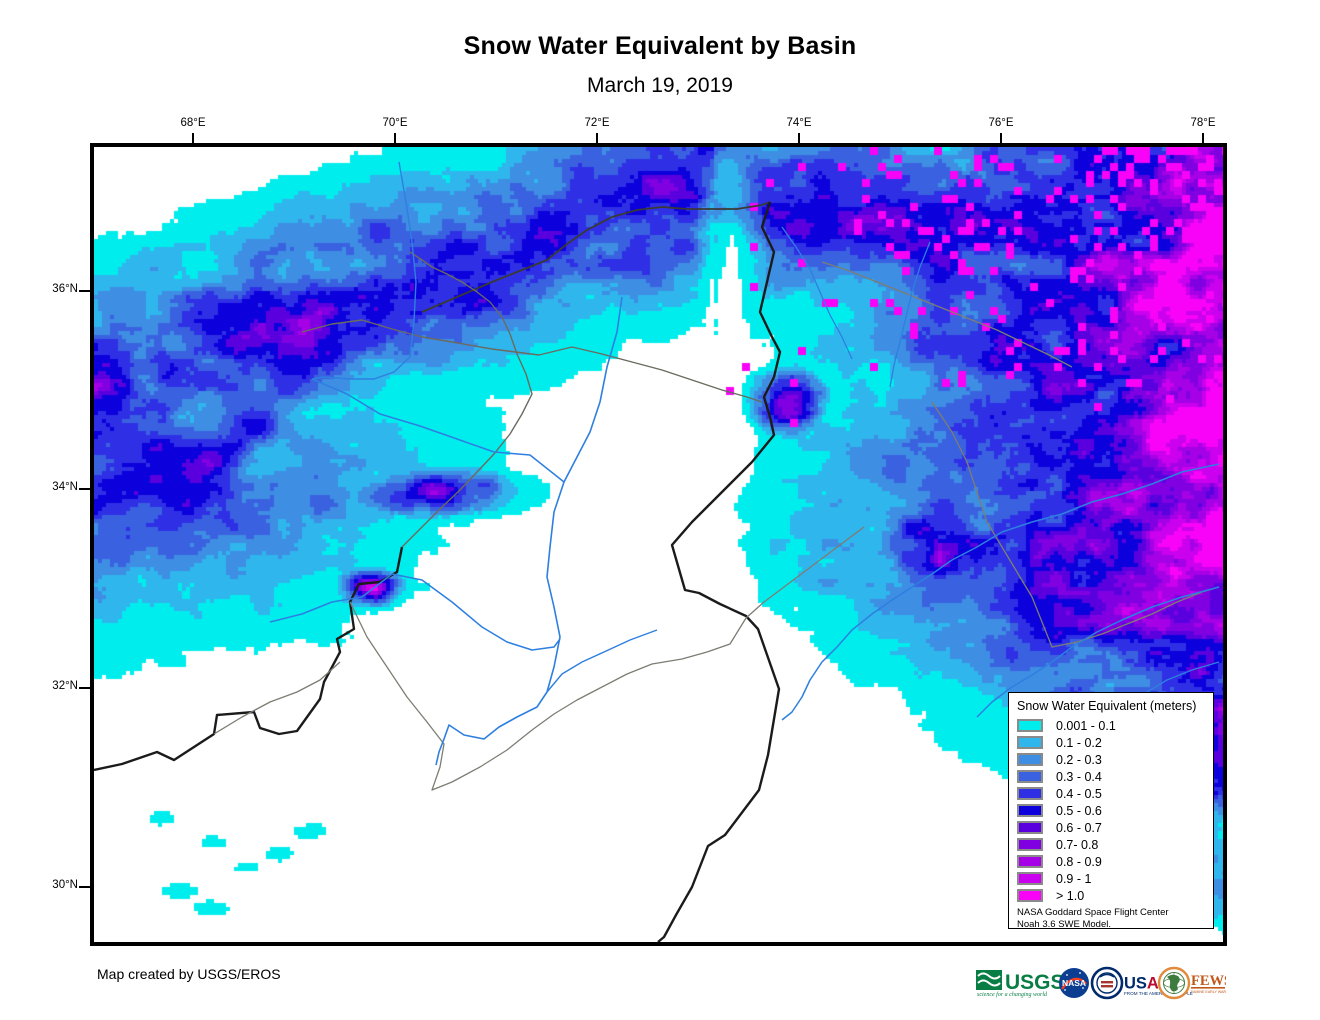  Describe the element at coordinates (1203, 123) in the screenshot. I see `lon-axis-label: 78°E` at that location.